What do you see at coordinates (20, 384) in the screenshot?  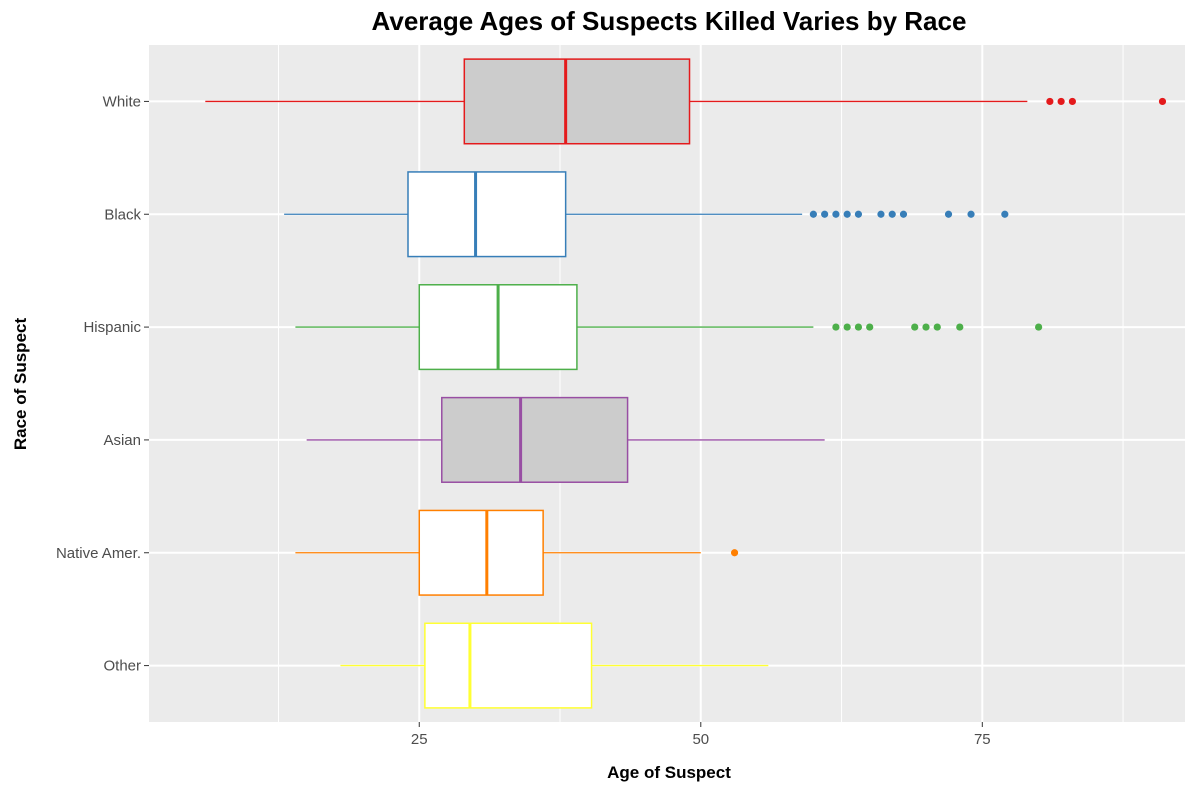 I see `y-axis-title: Race of Suspect` at bounding box center [20, 384].